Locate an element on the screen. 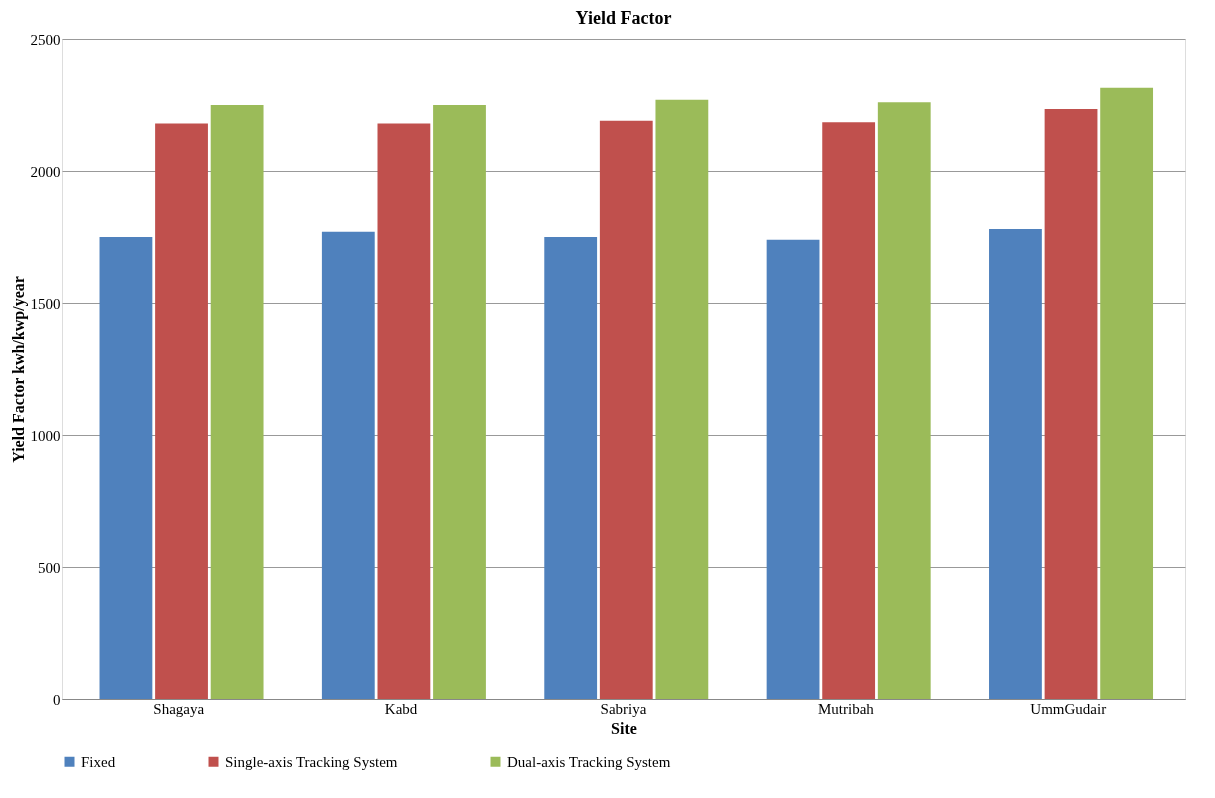 This screenshot has height=798, width=1215. x-tick-label: Sabriya is located at coordinates (623, 708).